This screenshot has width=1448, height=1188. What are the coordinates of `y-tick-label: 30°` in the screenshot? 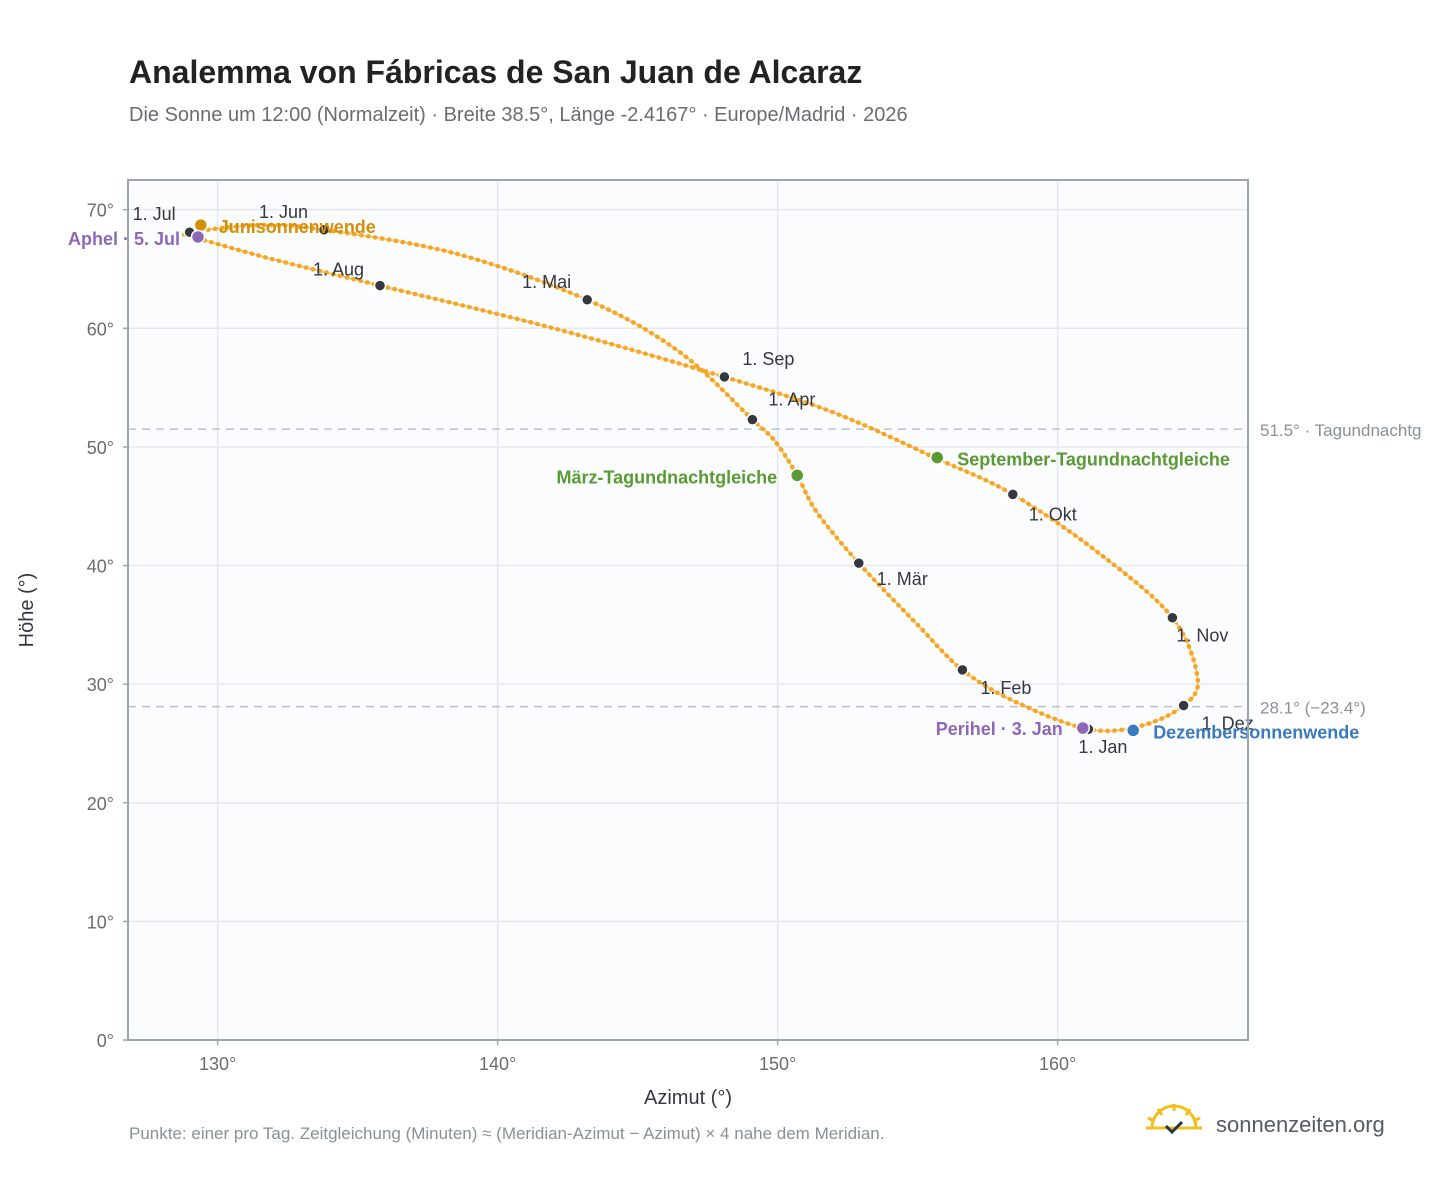 It's located at (100, 685).